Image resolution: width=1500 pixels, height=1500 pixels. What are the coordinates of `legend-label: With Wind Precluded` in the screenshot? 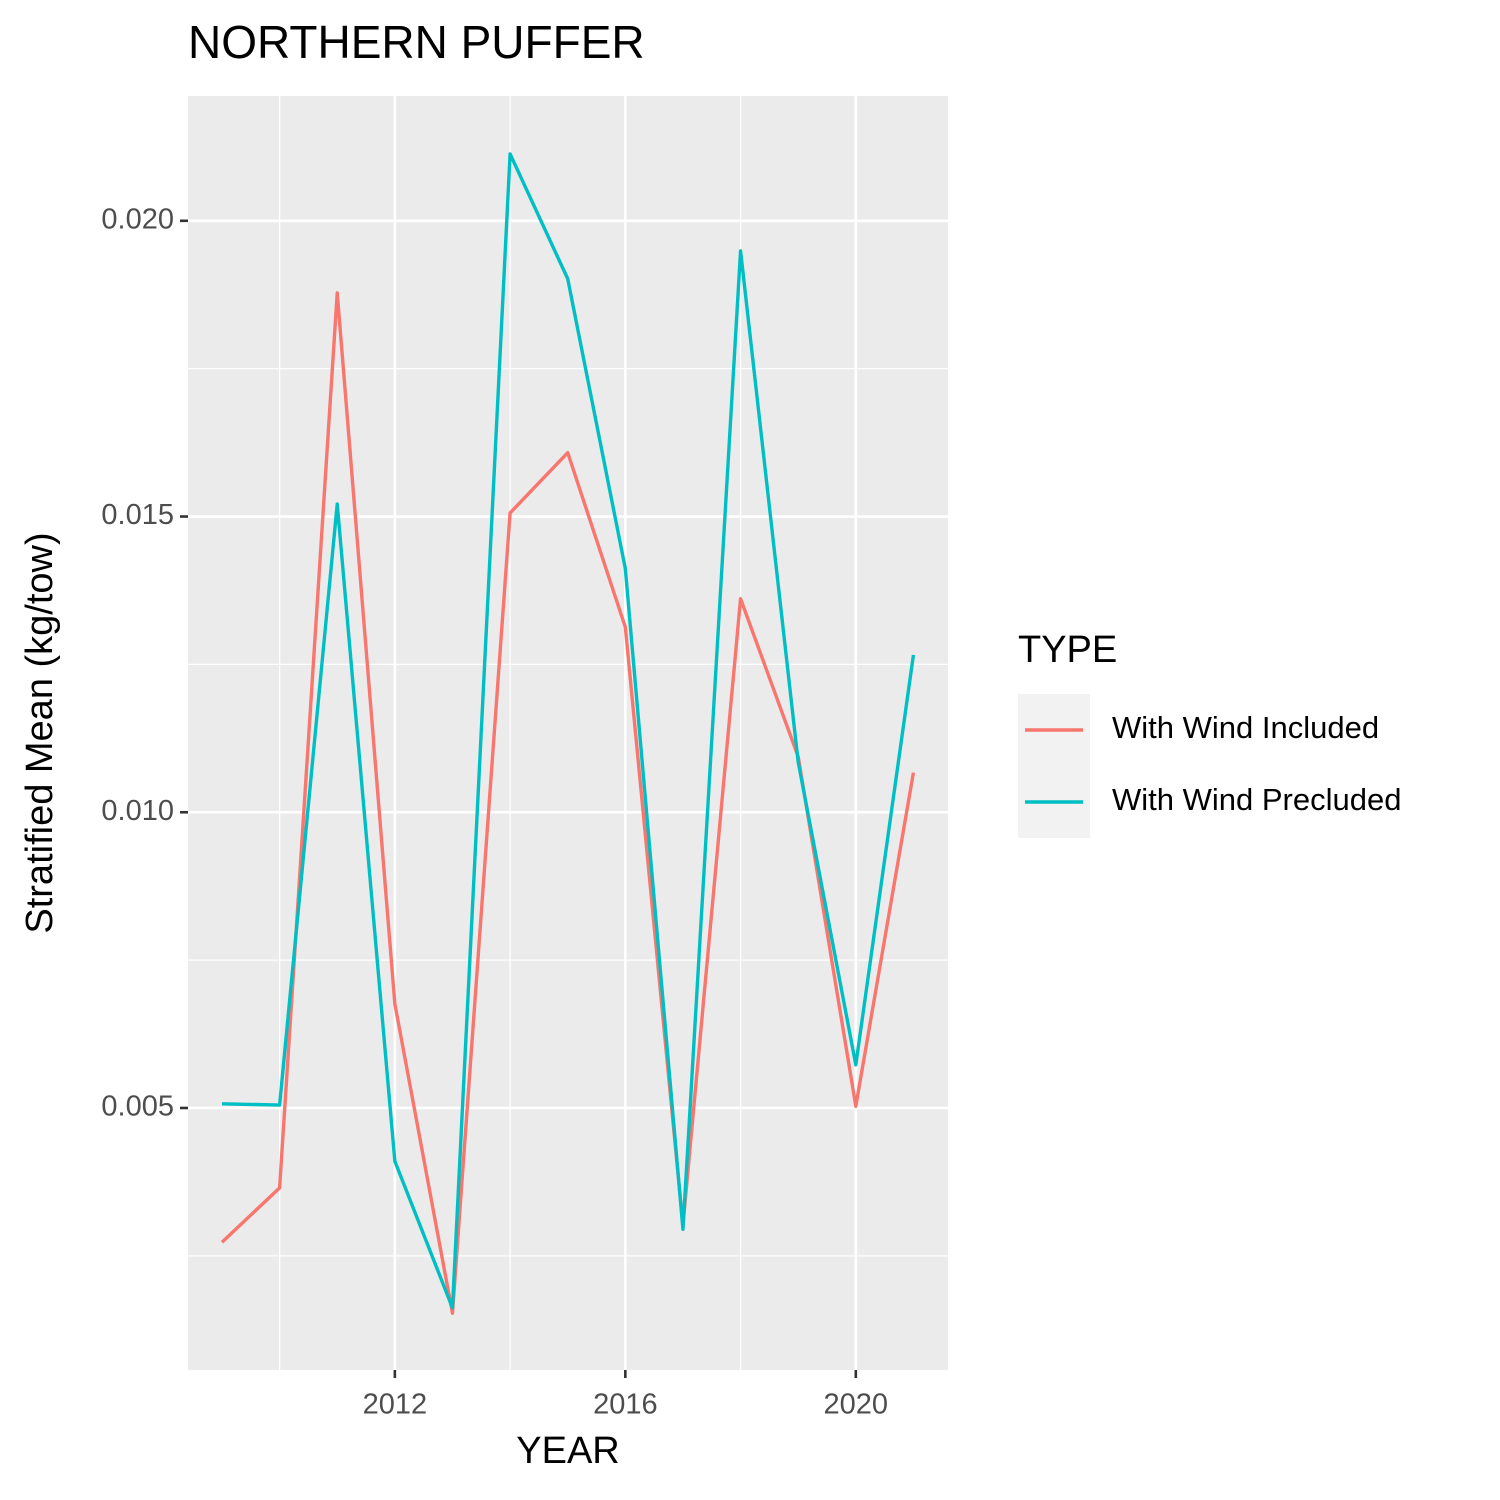 It's located at (1256, 799).